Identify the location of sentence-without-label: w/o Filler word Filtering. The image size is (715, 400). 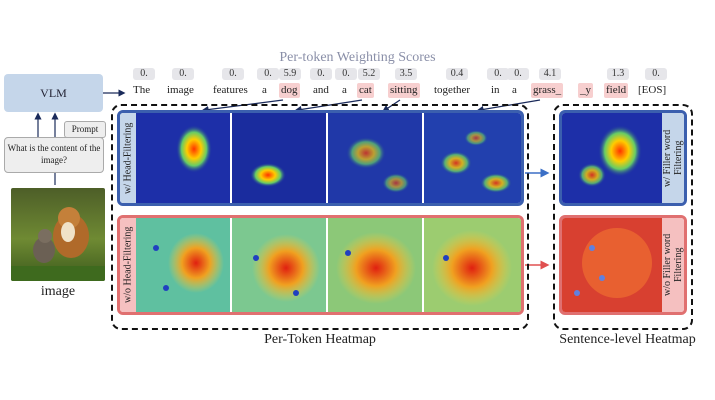
(673, 265).